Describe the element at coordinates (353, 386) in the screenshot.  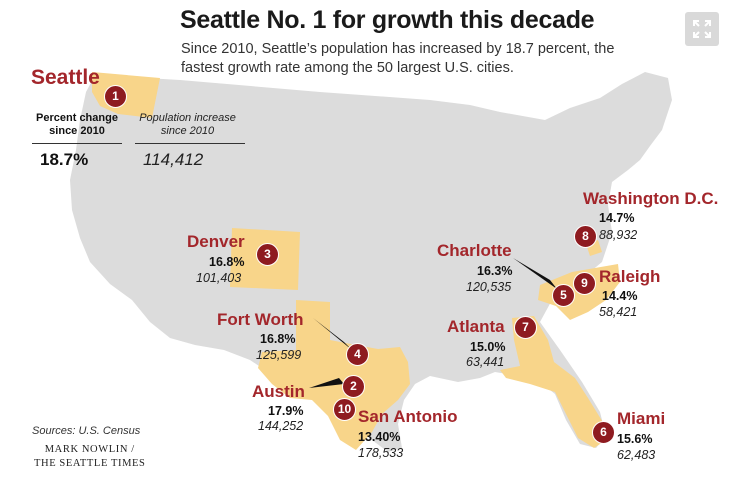
I see `rank-badge-austin: 2` at that location.